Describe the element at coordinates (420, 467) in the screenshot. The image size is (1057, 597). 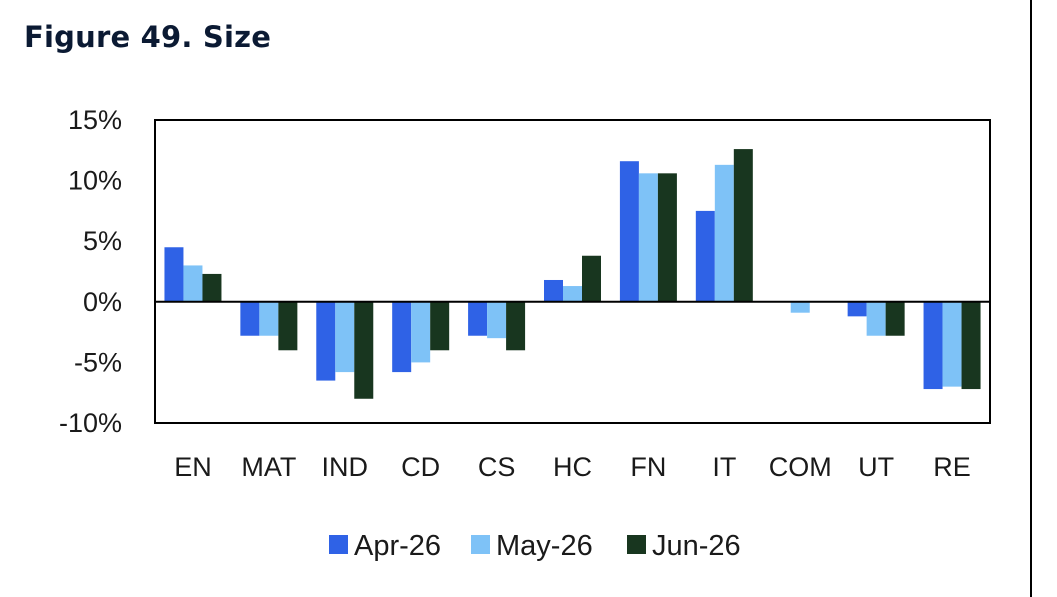
I see `x-category-label: CD` at that location.